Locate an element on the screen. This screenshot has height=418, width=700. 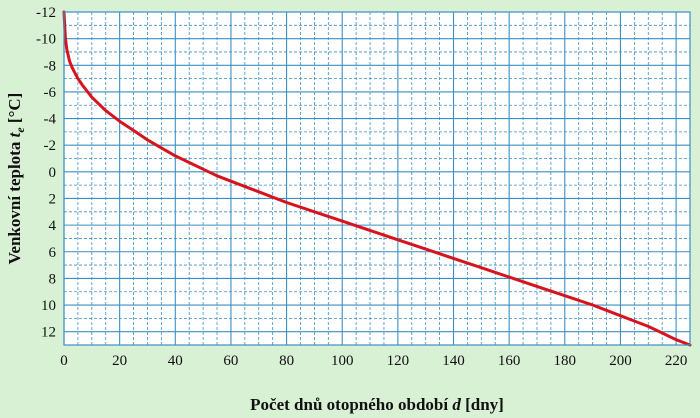
y-axis-label-var: t is located at coordinates (14, 134).